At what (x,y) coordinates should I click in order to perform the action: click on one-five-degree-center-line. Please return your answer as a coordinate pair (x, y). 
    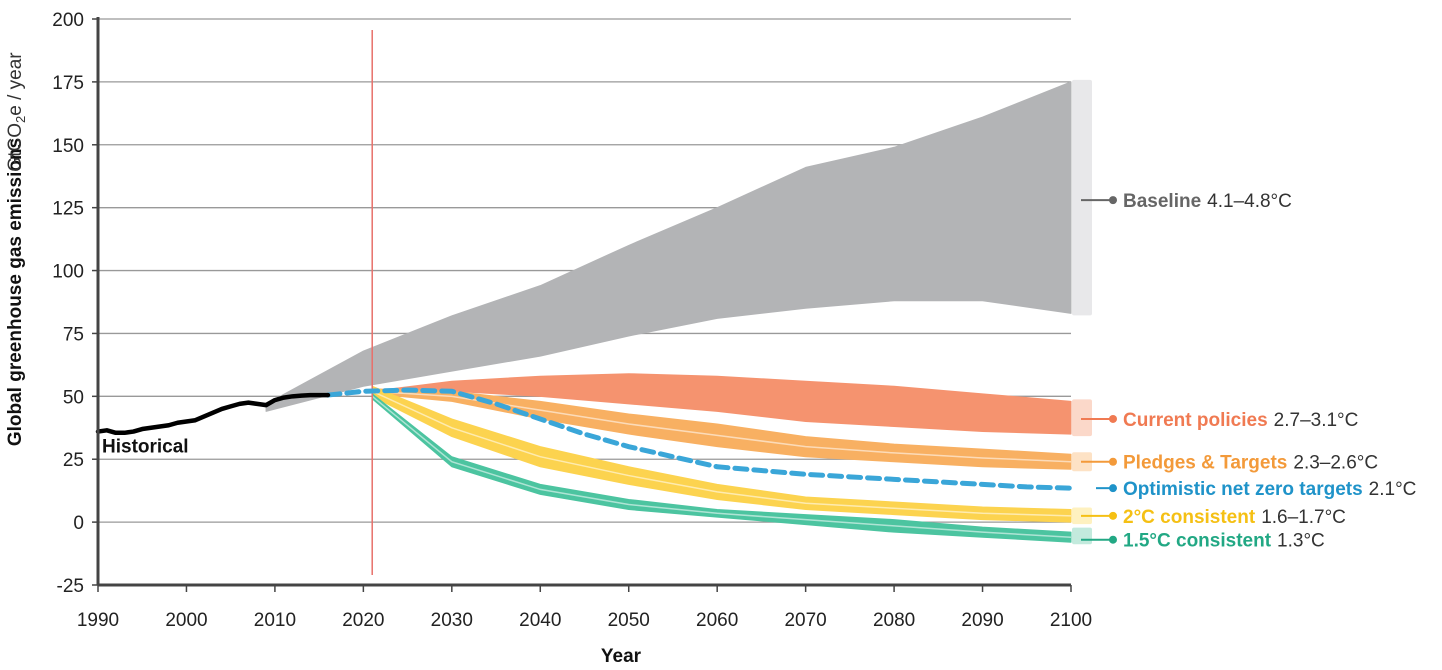
    Looking at the image, I should click on (721, 466).